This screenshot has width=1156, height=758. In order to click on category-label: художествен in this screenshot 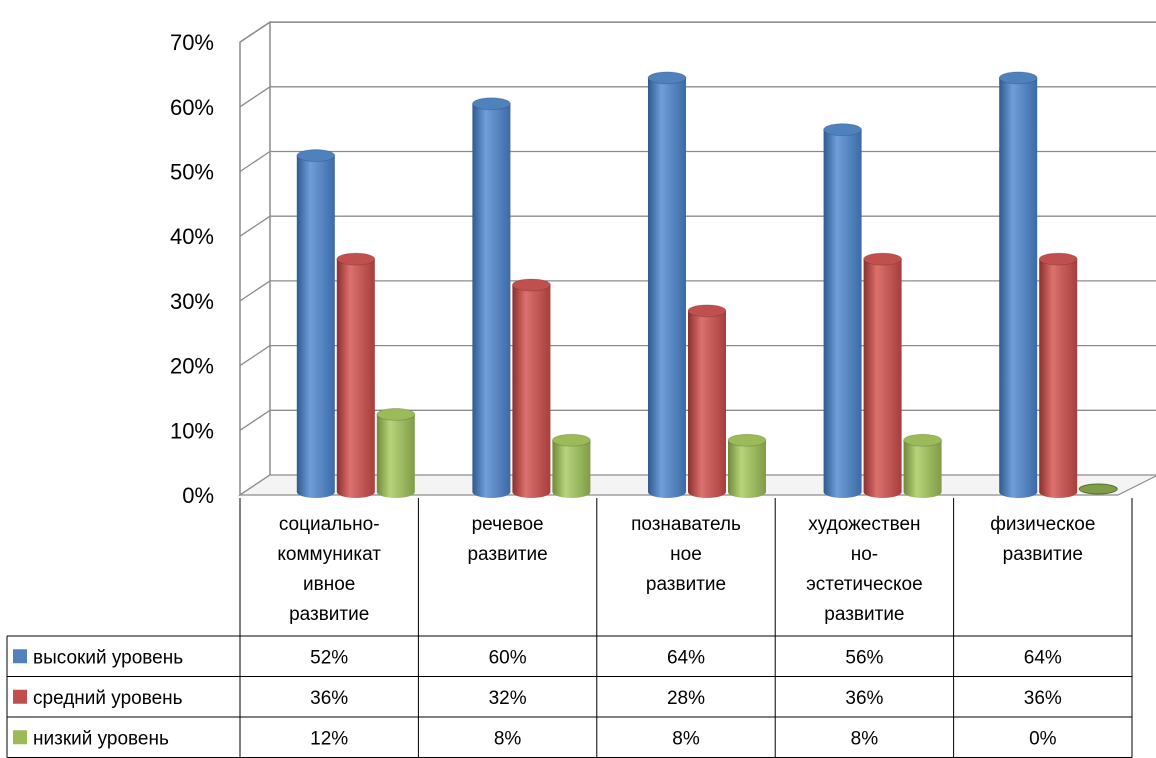, I will do `click(864, 524)`.